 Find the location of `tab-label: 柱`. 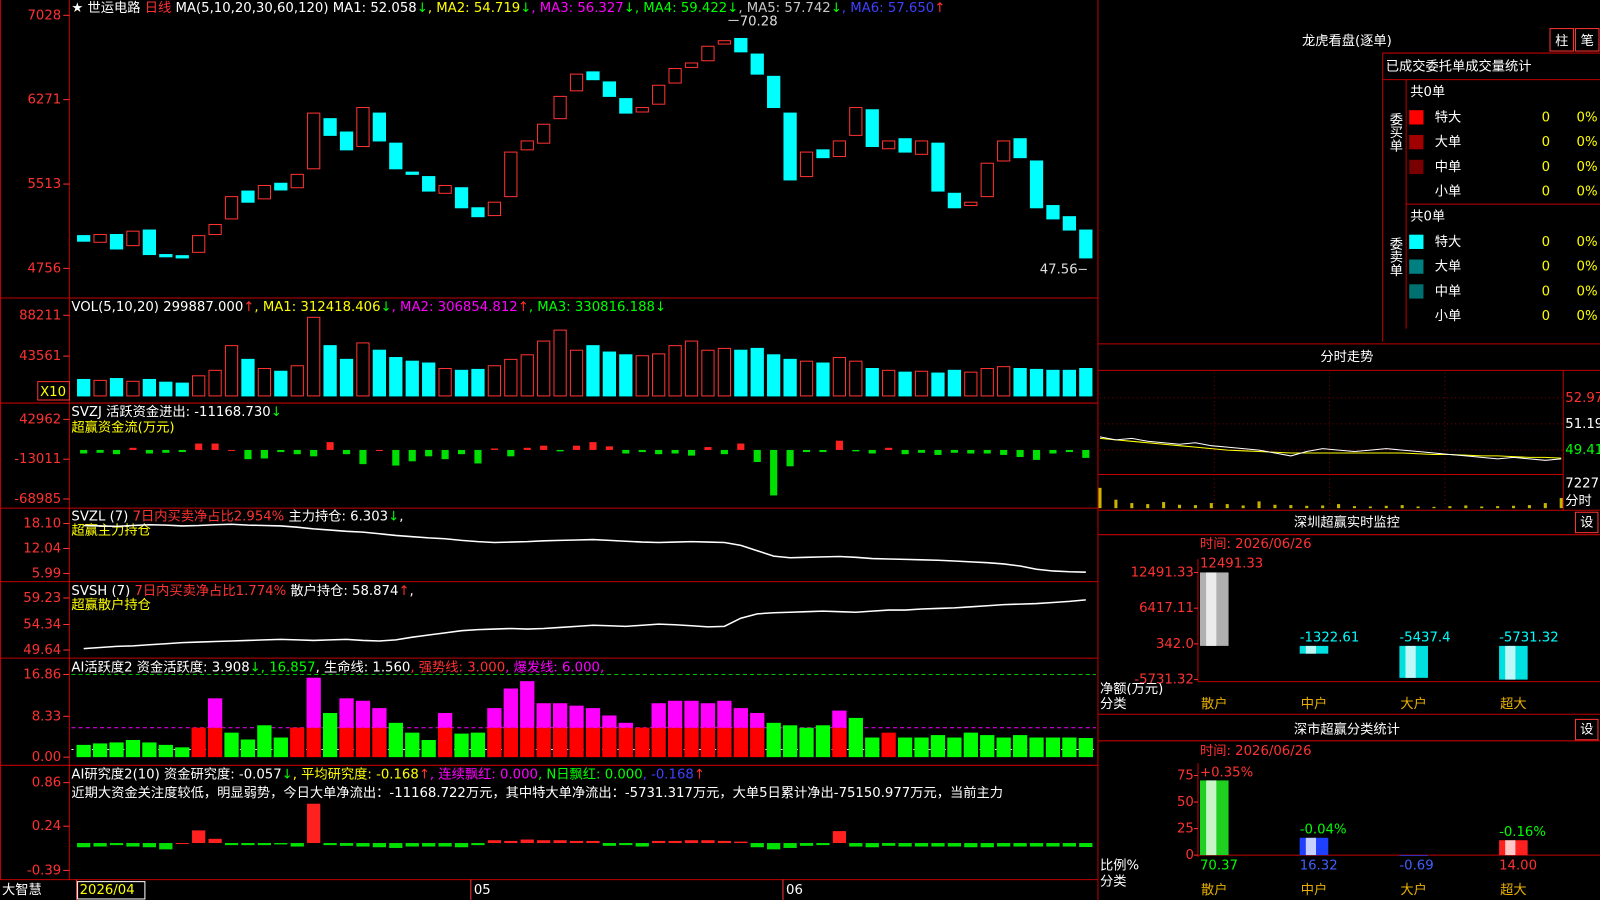

tab-label: 柱 is located at coordinates (1561, 41).